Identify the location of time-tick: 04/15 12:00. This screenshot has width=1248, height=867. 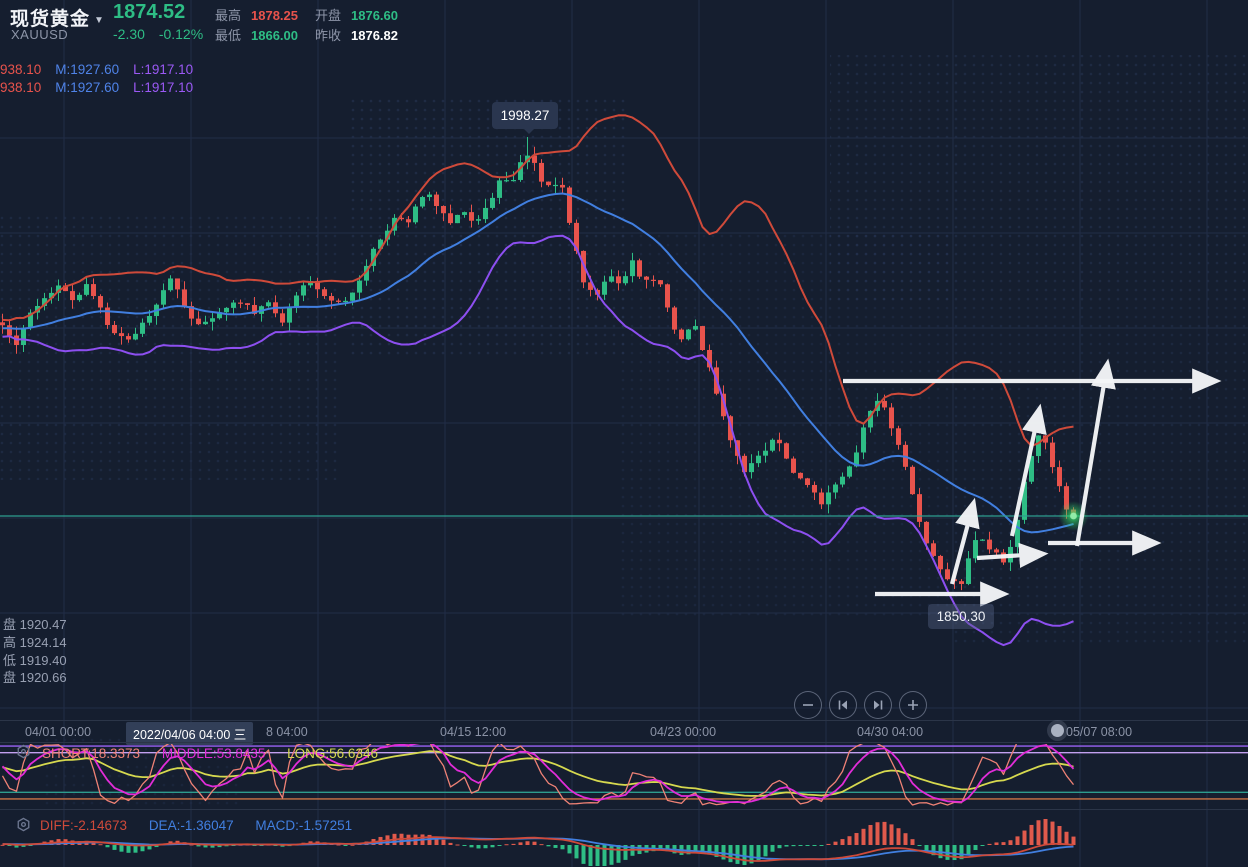
(473, 732).